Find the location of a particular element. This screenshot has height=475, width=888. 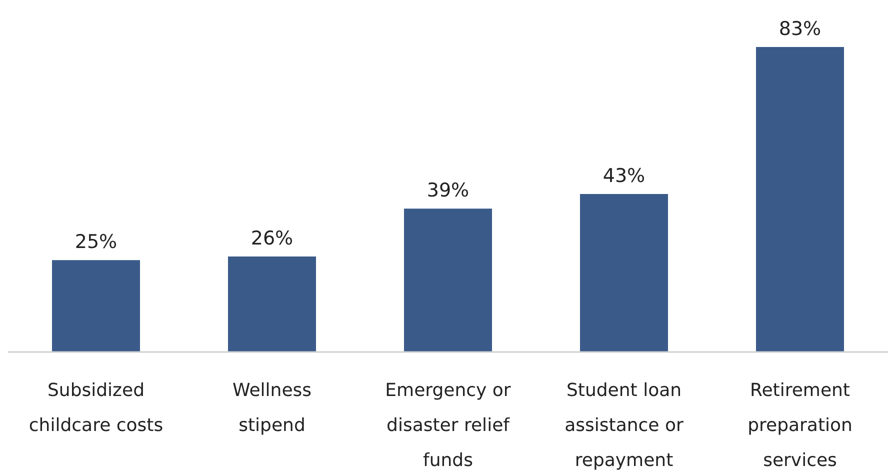

x-tick-label: Emergency or disaster relief funds is located at coordinates (448, 425).